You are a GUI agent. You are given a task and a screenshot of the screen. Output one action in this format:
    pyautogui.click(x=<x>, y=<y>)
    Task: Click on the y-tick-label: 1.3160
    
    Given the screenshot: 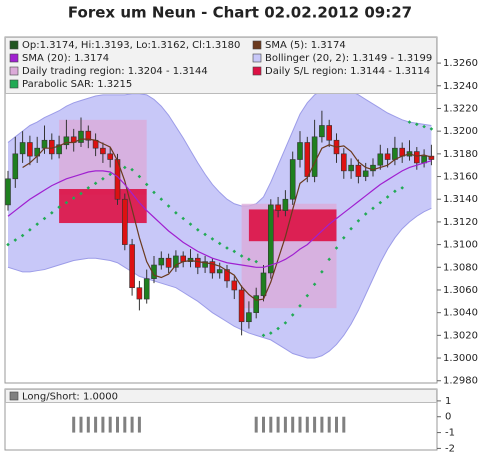 What is the action you would take?
    pyautogui.click(x=460, y=177)
    